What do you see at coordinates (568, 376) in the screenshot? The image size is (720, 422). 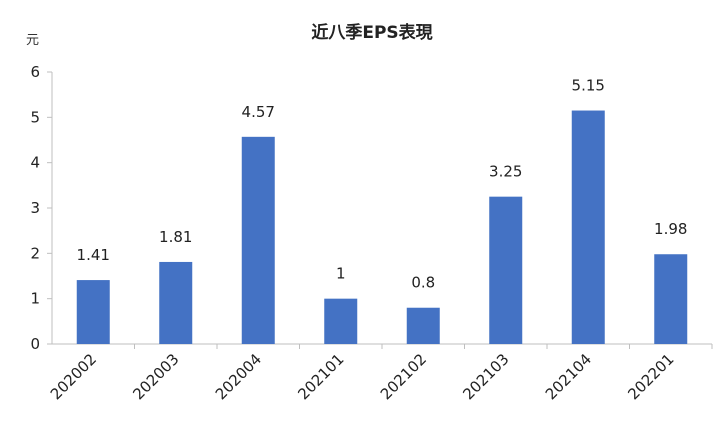 I see `x-category-label: 202104` at bounding box center [568, 376].